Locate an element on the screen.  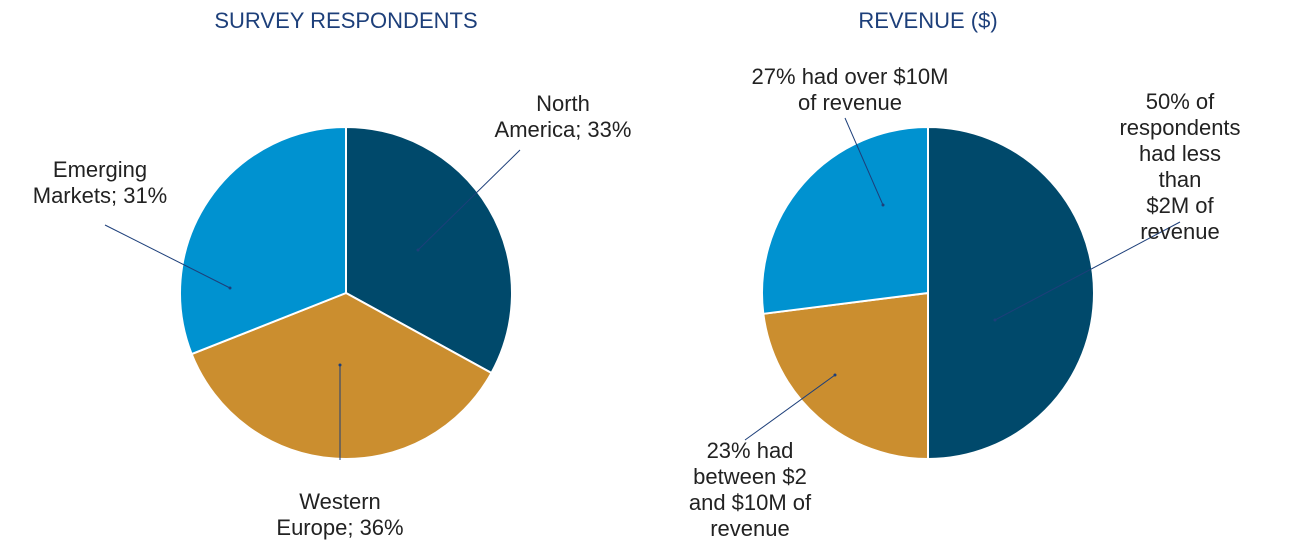
slice-label: Emerging Markets; 31% is located at coordinates (100, 182).